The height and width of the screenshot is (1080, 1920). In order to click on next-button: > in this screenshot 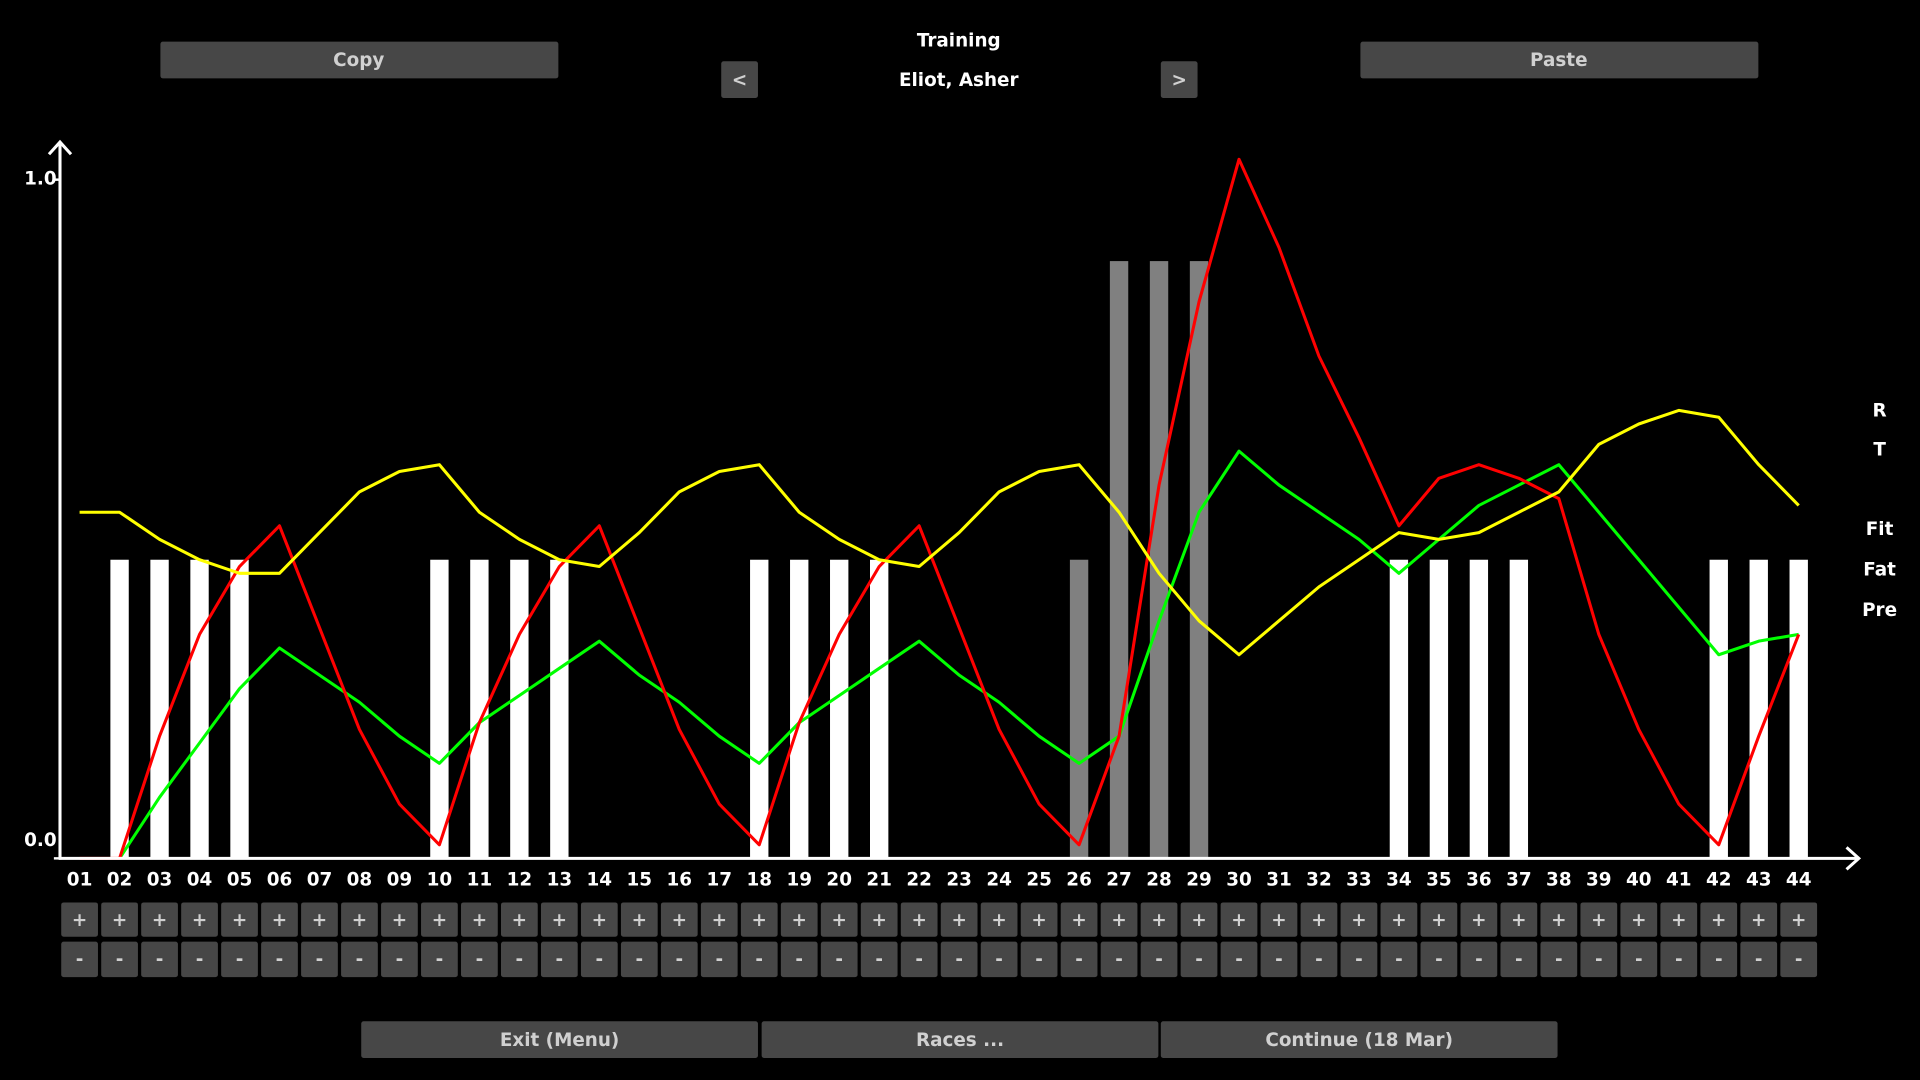, I will do `click(1179, 79)`.